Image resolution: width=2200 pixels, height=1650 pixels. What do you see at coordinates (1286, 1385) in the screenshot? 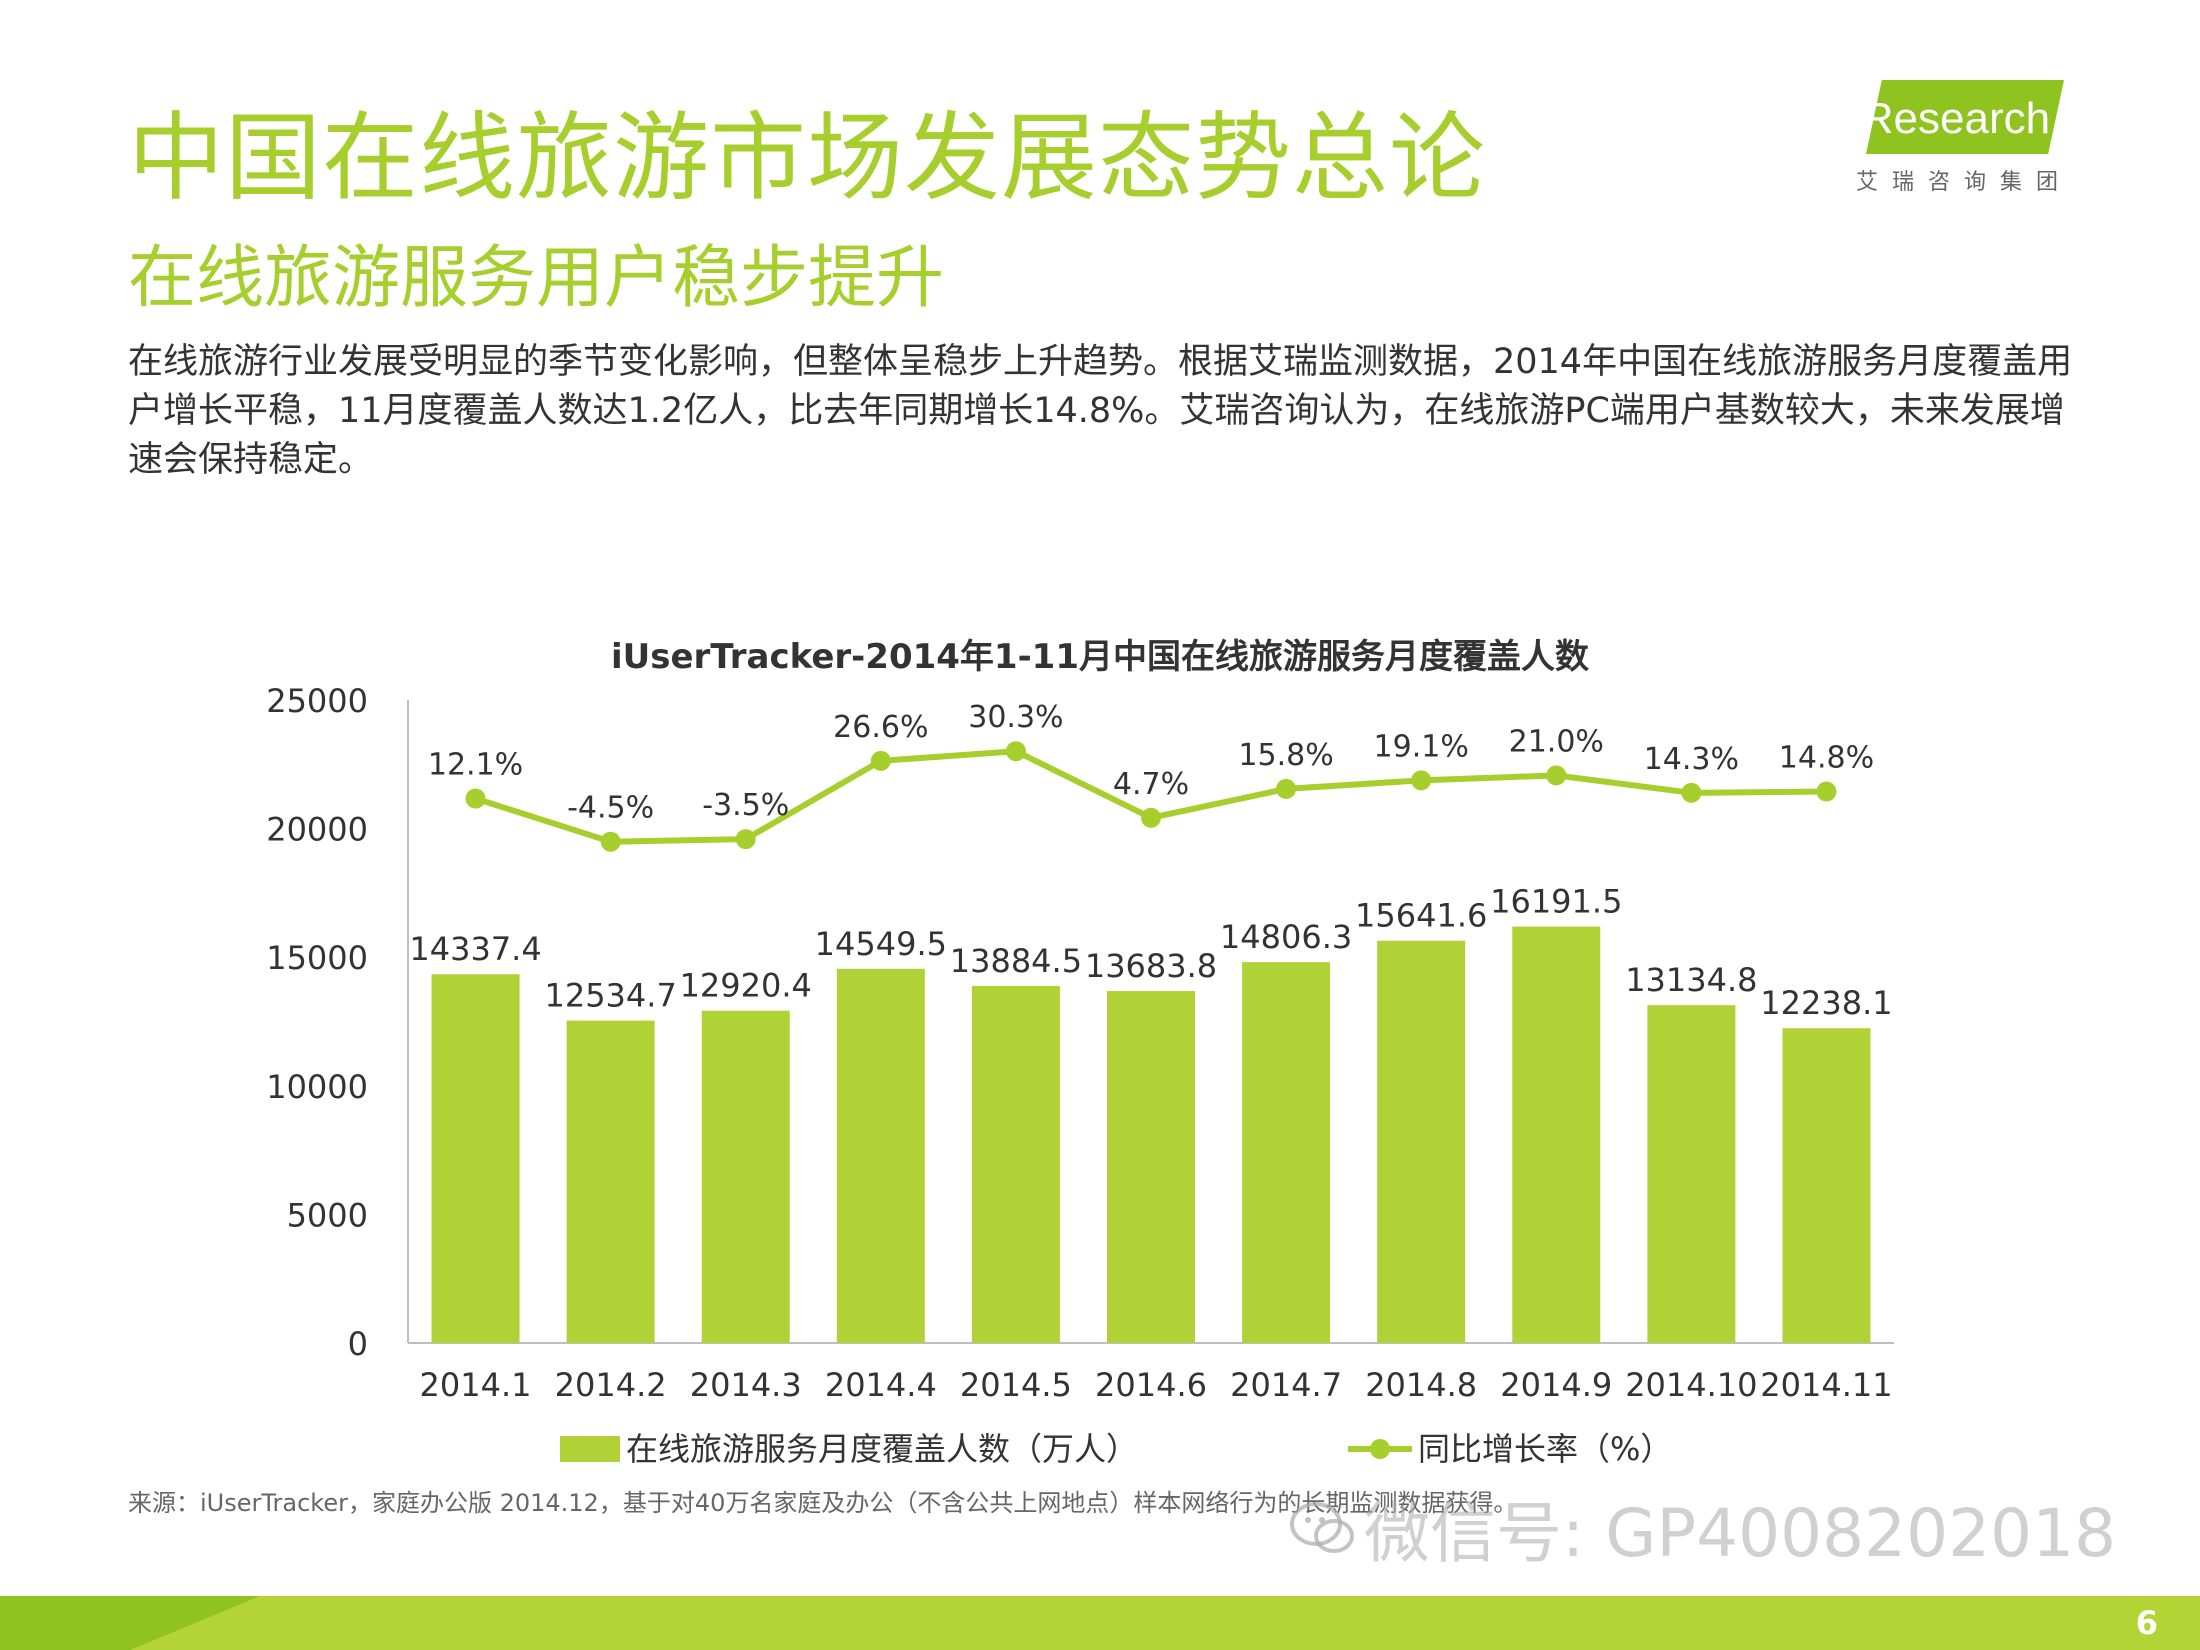
I see `x-tick-label: 2014.7` at bounding box center [1286, 1385].